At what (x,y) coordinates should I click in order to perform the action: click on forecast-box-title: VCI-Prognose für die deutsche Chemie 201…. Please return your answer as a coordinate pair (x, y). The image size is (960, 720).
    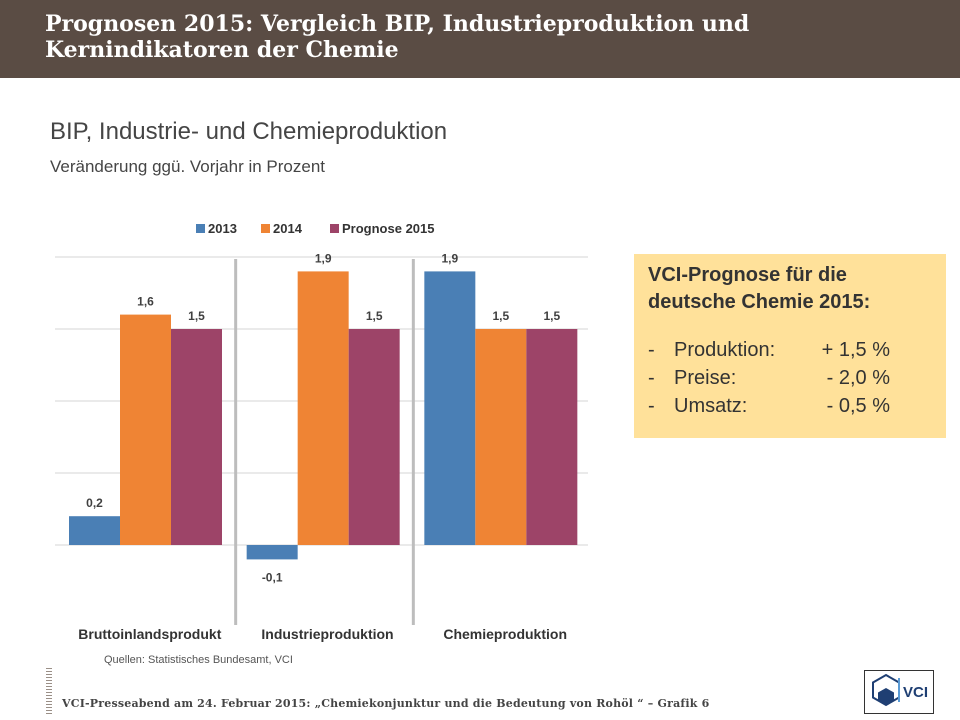
    Looking at the image, I should click on (759, 288).